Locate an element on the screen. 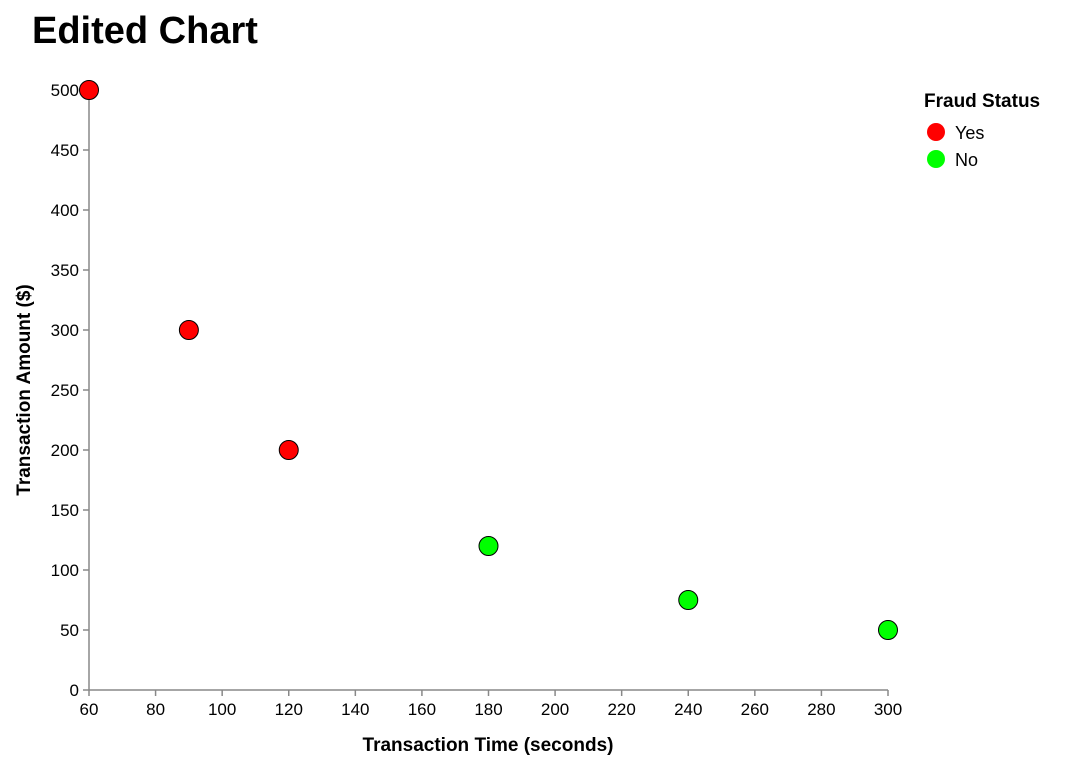 The image size is (1070, 769). y-tick-label: 500 is located at coordinates (65, 90).